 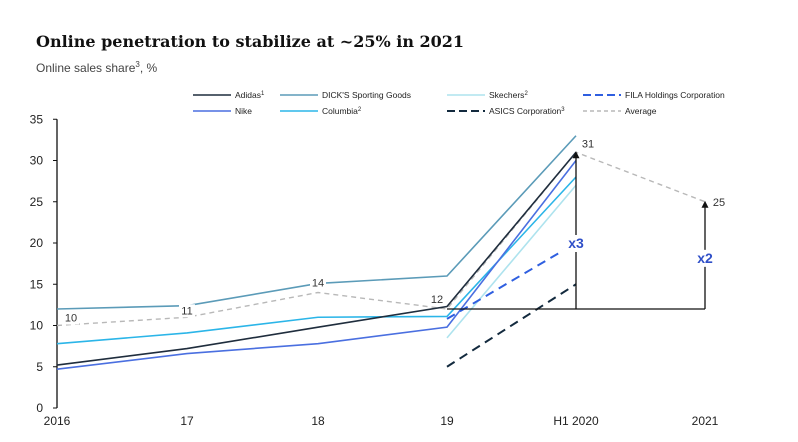 What do you see at coordinates (137, 64) in the screenshot?
I see `subtitle-footnote: 3` at bounding box center [137, 64].